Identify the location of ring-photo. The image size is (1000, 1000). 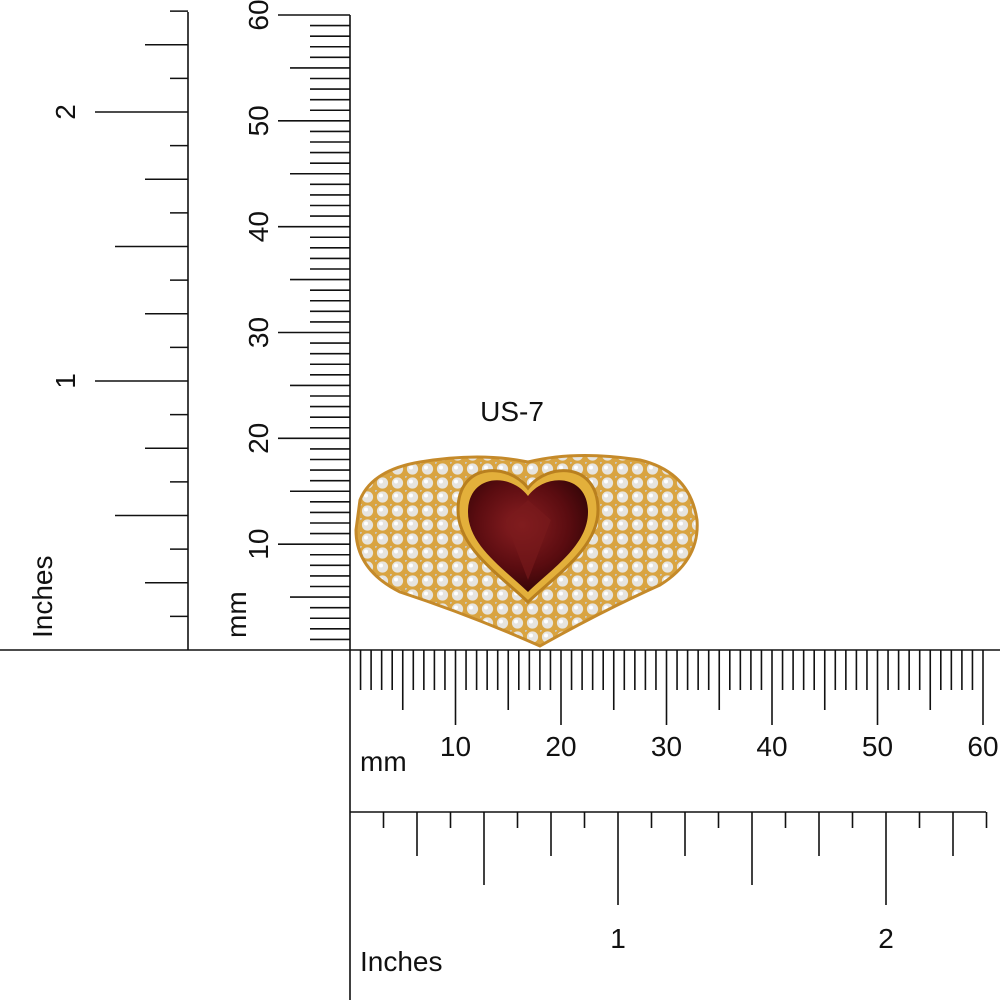
(526, 550).